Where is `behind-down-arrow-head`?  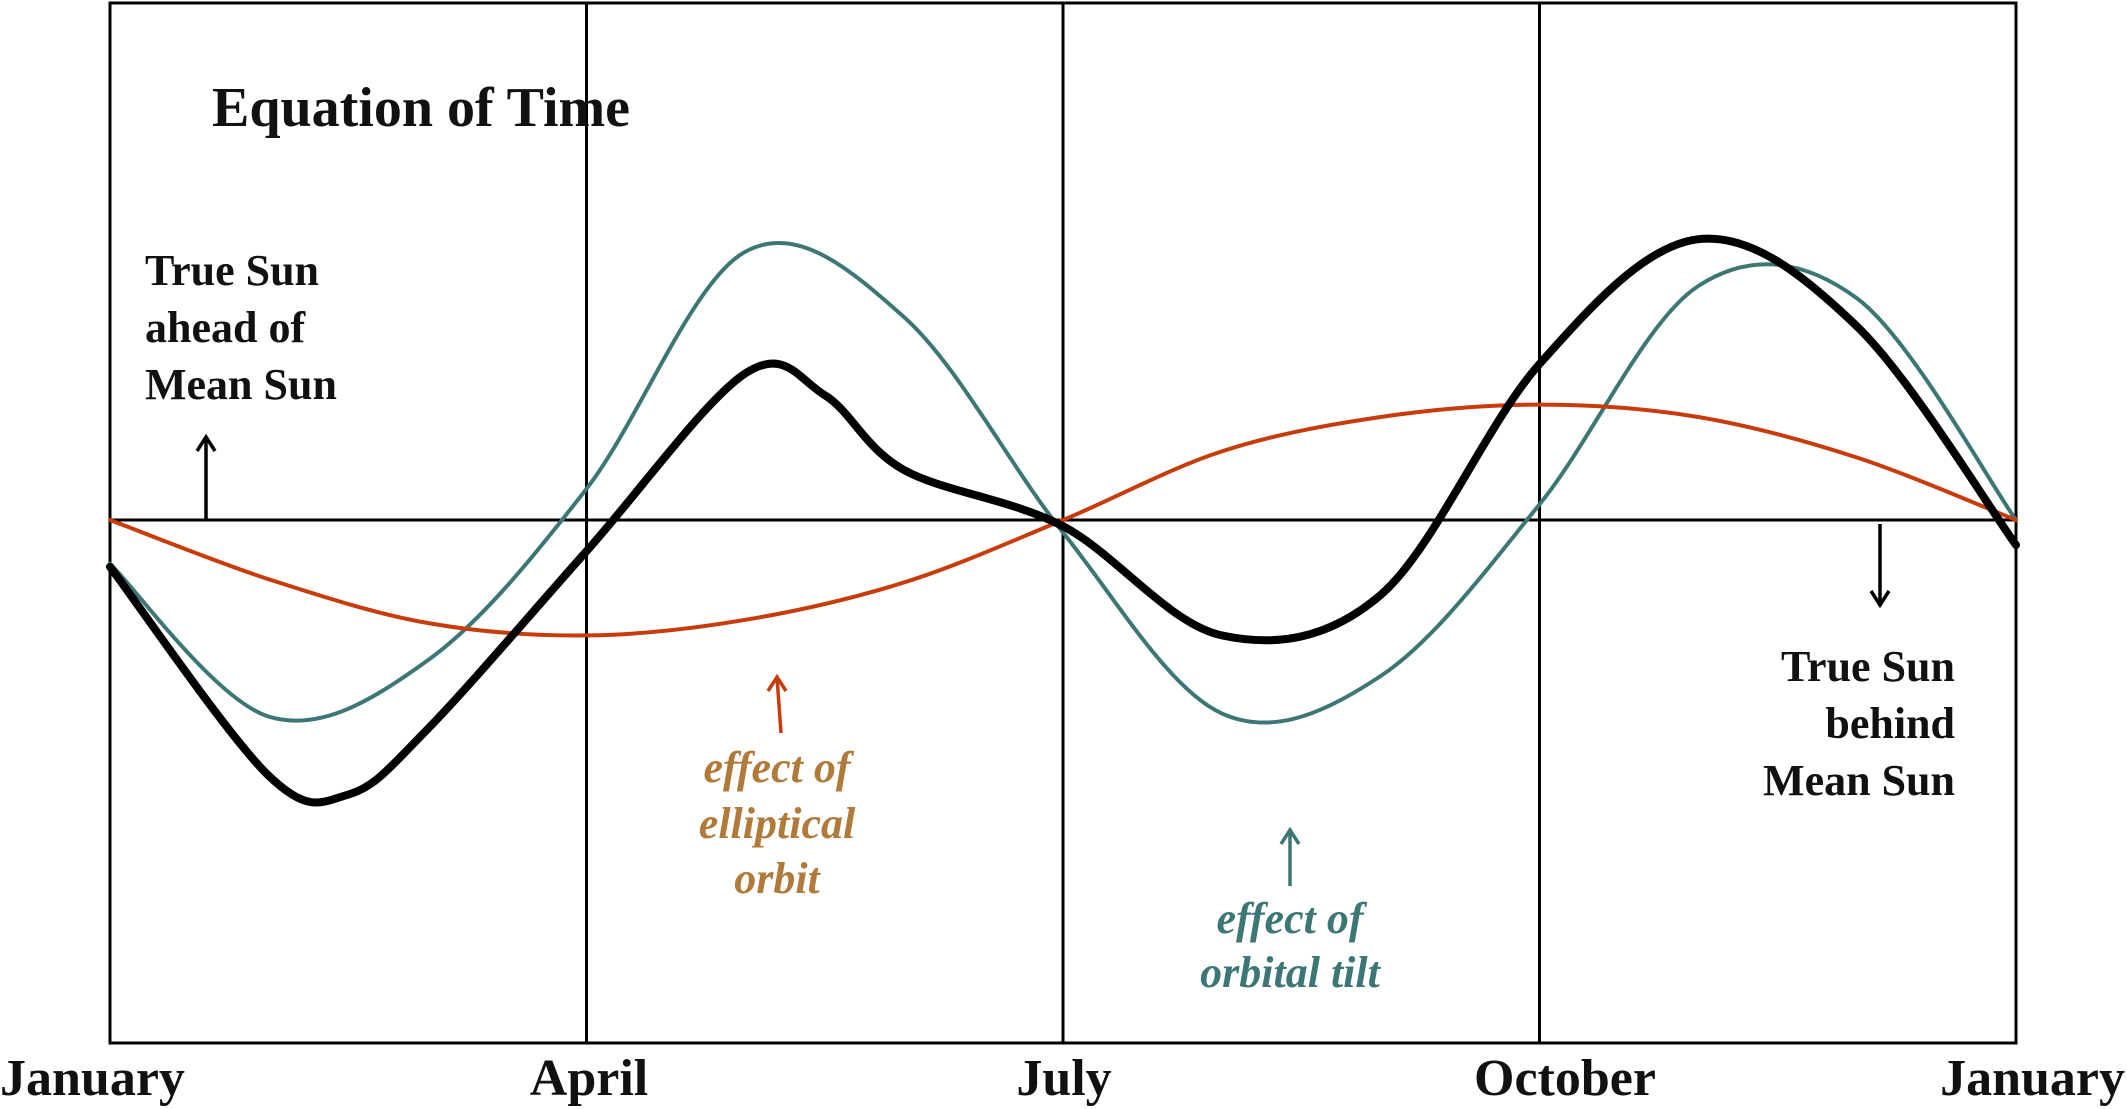
behind-down-arrow-head is located at coordinates (1880, 599).